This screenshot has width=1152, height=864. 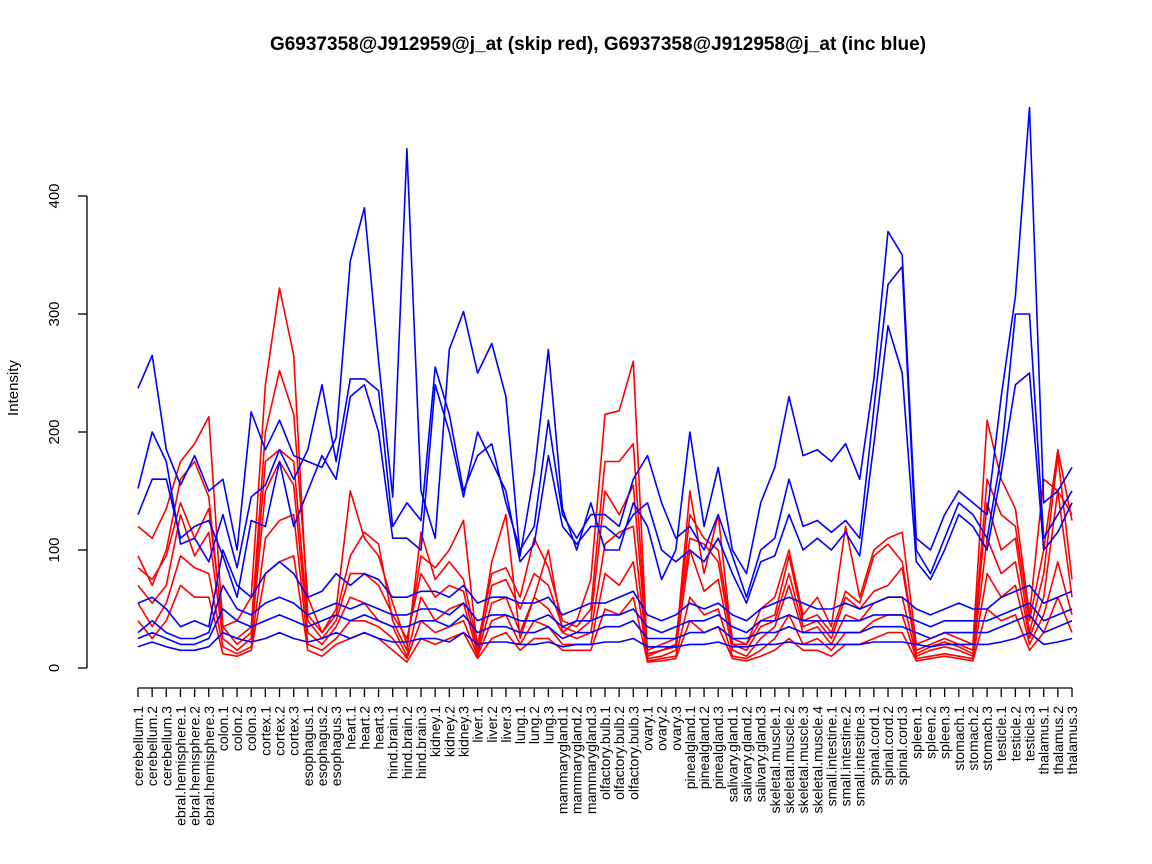 What do you see at coordinates (209, 766) in the screenshot?
I see `x-tick-label: ebral.hemisphere.3` at bounding box center [209, 766].